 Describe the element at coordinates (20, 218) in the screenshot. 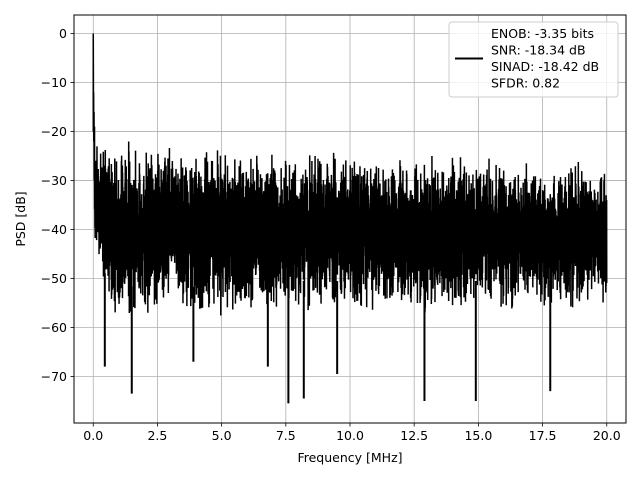

I see `y-axis-label: PSD [dB]` at that location.